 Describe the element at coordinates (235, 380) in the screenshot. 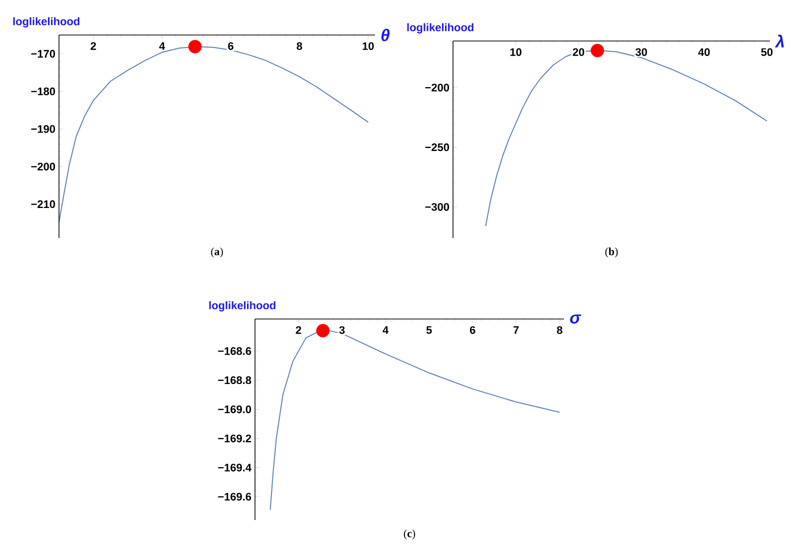

I see `y-tick-label: −168.8` at that location.